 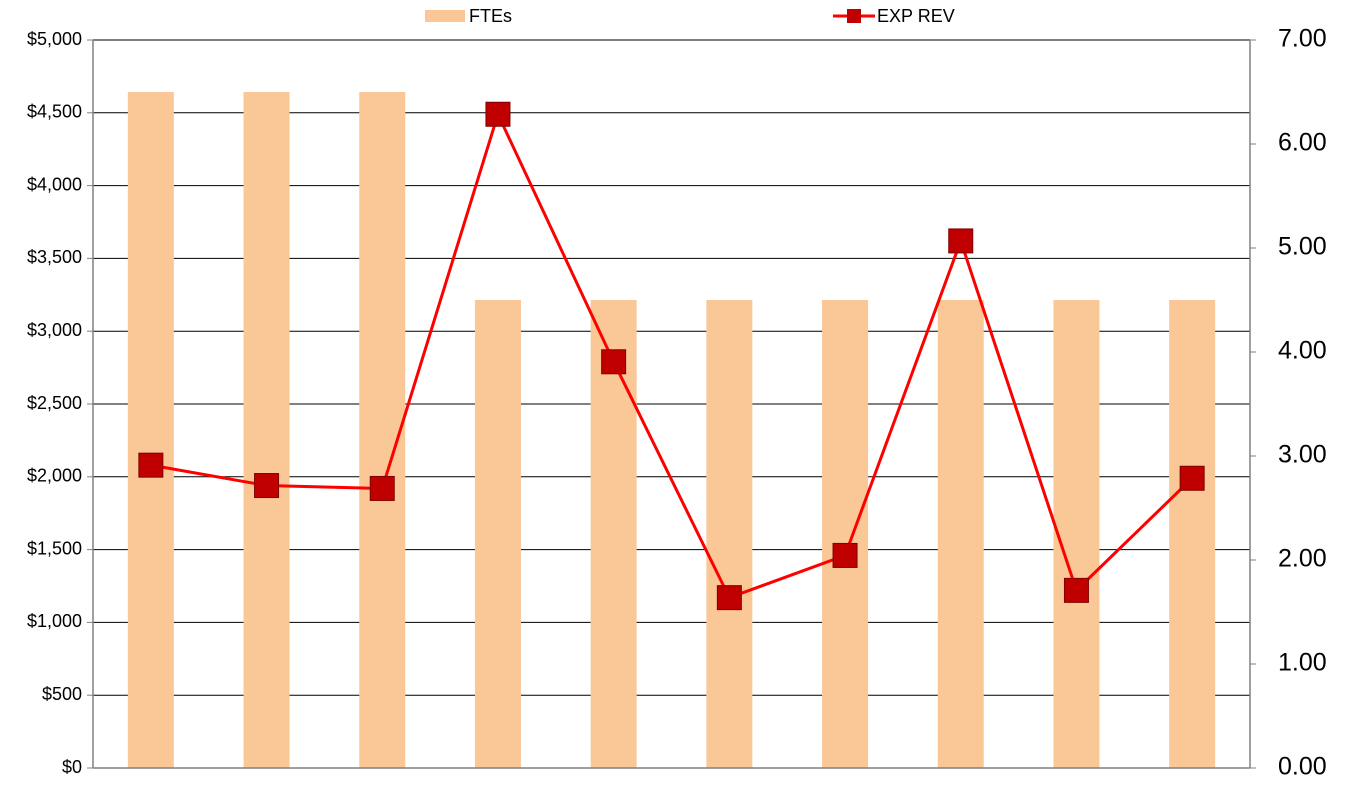 I want to click on y-tick-label: $500, so click(x=62, y=694).